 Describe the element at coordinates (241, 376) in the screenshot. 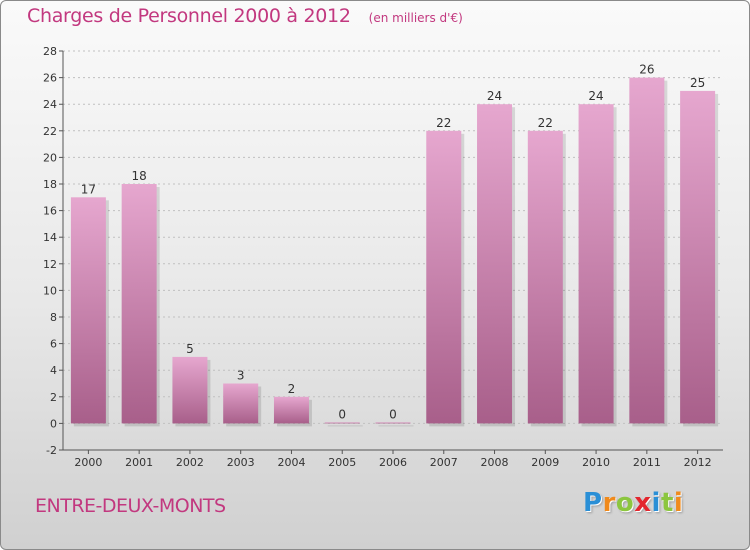

I see `value-label: 3` at that location.